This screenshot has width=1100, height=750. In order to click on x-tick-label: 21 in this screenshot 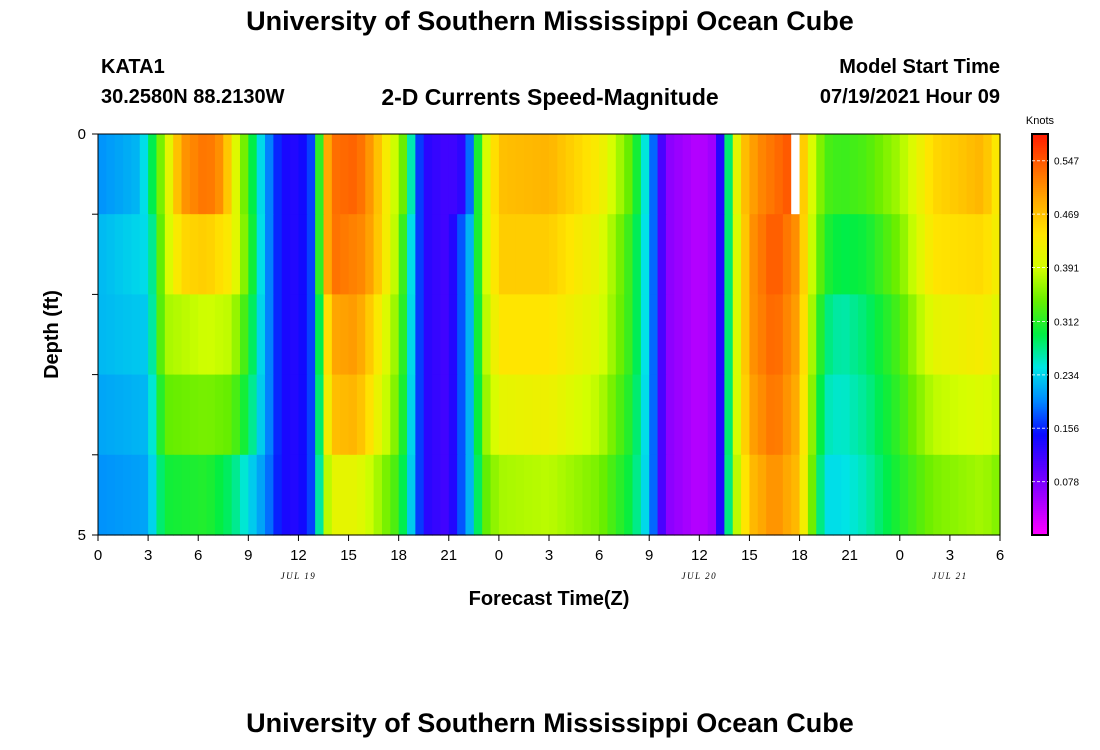, I will do `click(448, 555)`.